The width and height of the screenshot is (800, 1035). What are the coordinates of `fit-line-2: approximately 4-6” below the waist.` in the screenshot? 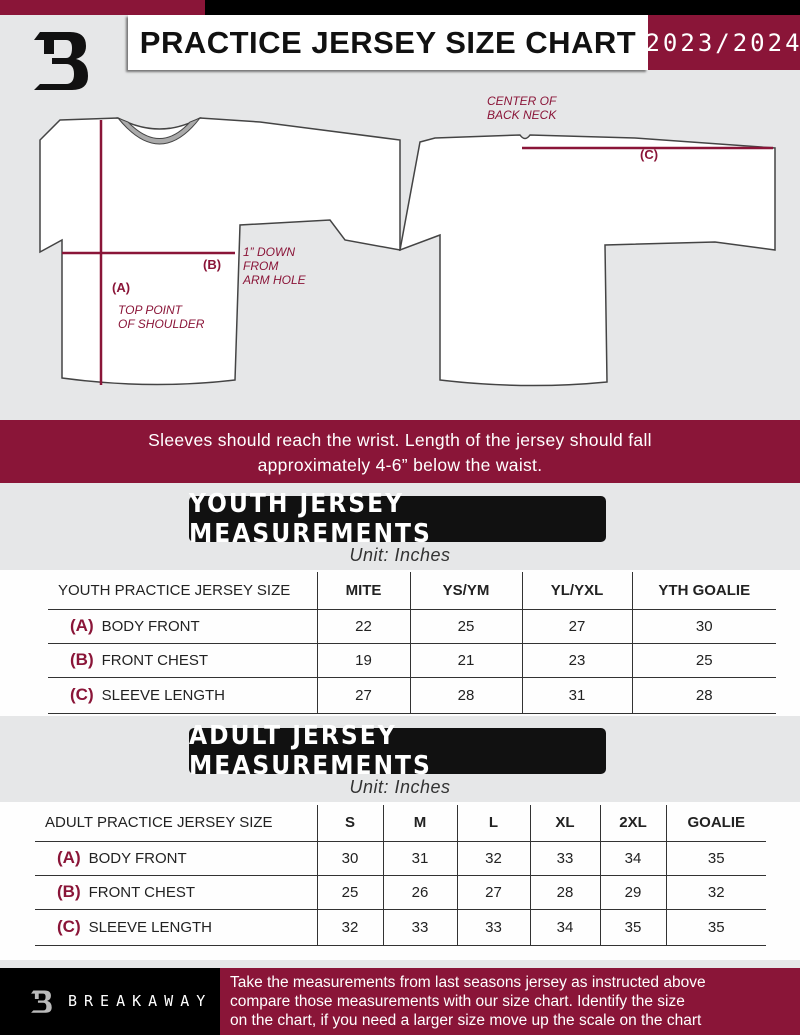 It's located at (400, 465).